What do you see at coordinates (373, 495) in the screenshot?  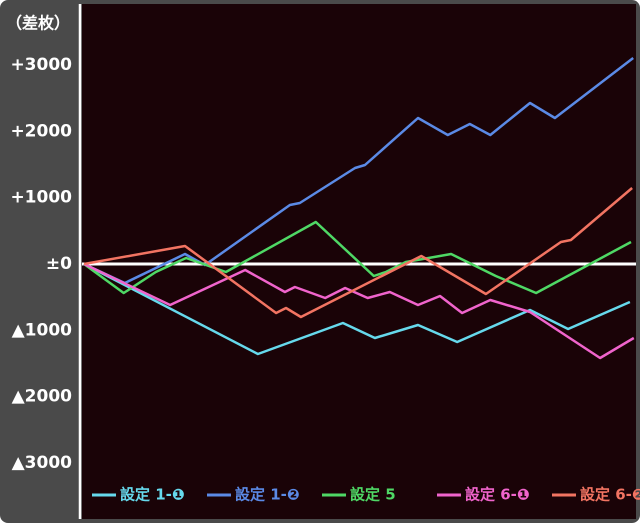 I see `legend-label: 設定 5` at bounding box center [373, 495].